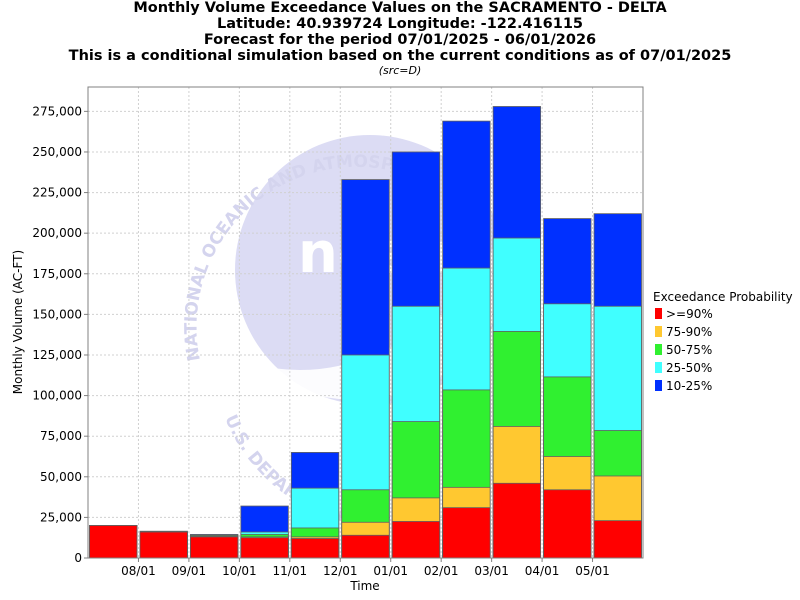 The image size is (800, 600). I want to click on legend-item-label: 75-90%, so click(689, 332).